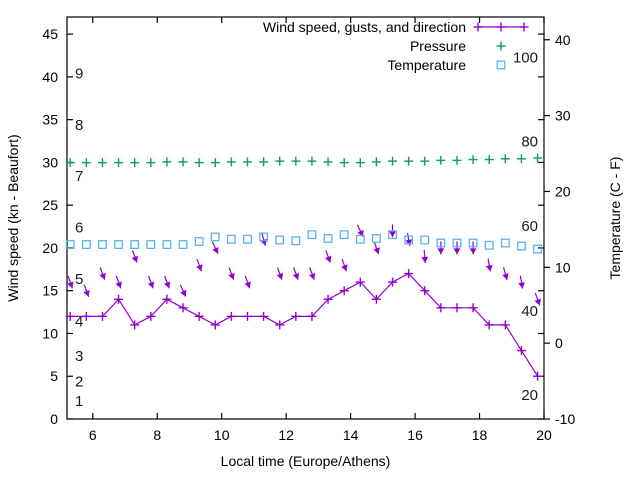 The height and width of the screenshot is (480, 640). I want to click on fahrenheit-label: 40, so click(529, 311).